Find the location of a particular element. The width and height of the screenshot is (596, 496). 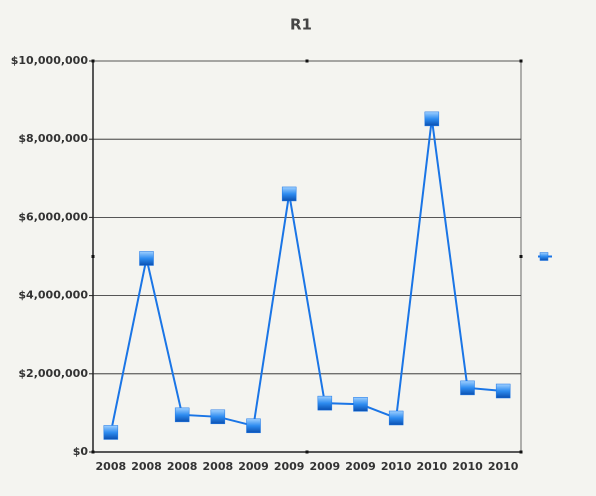

y-tick-label: $2,000,000 is located at coordinates (53, 373).